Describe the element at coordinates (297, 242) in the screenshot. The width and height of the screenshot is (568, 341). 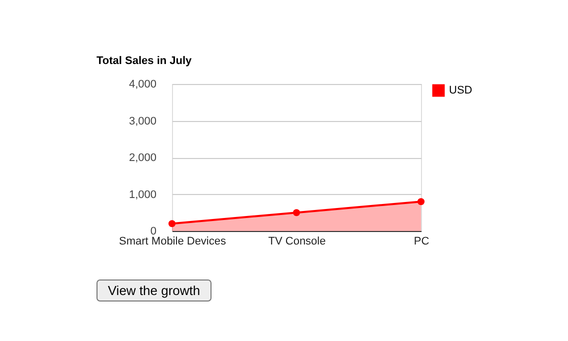
I see `x-tick-label: TV Console` at that location.